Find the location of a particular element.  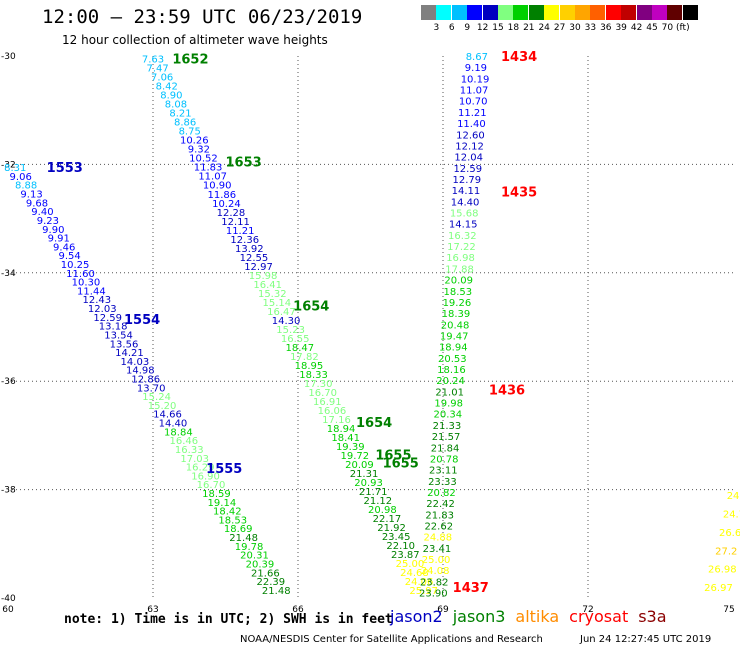

wave-height-value: 10.70 is located at coordinates (473, 102).